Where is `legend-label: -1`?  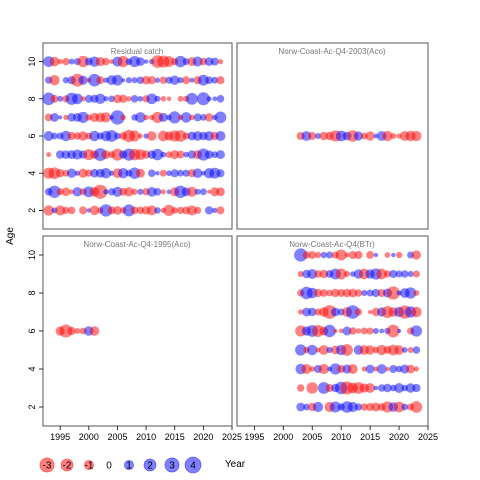
legend-label: -1 is located at coordinates (89, 466).